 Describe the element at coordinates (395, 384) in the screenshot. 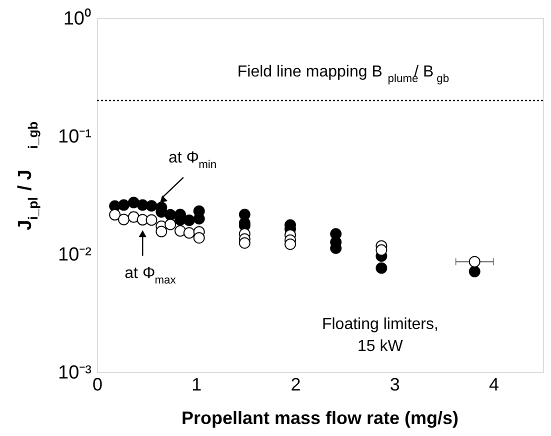

I see `x-tick-label: 3` at that location.